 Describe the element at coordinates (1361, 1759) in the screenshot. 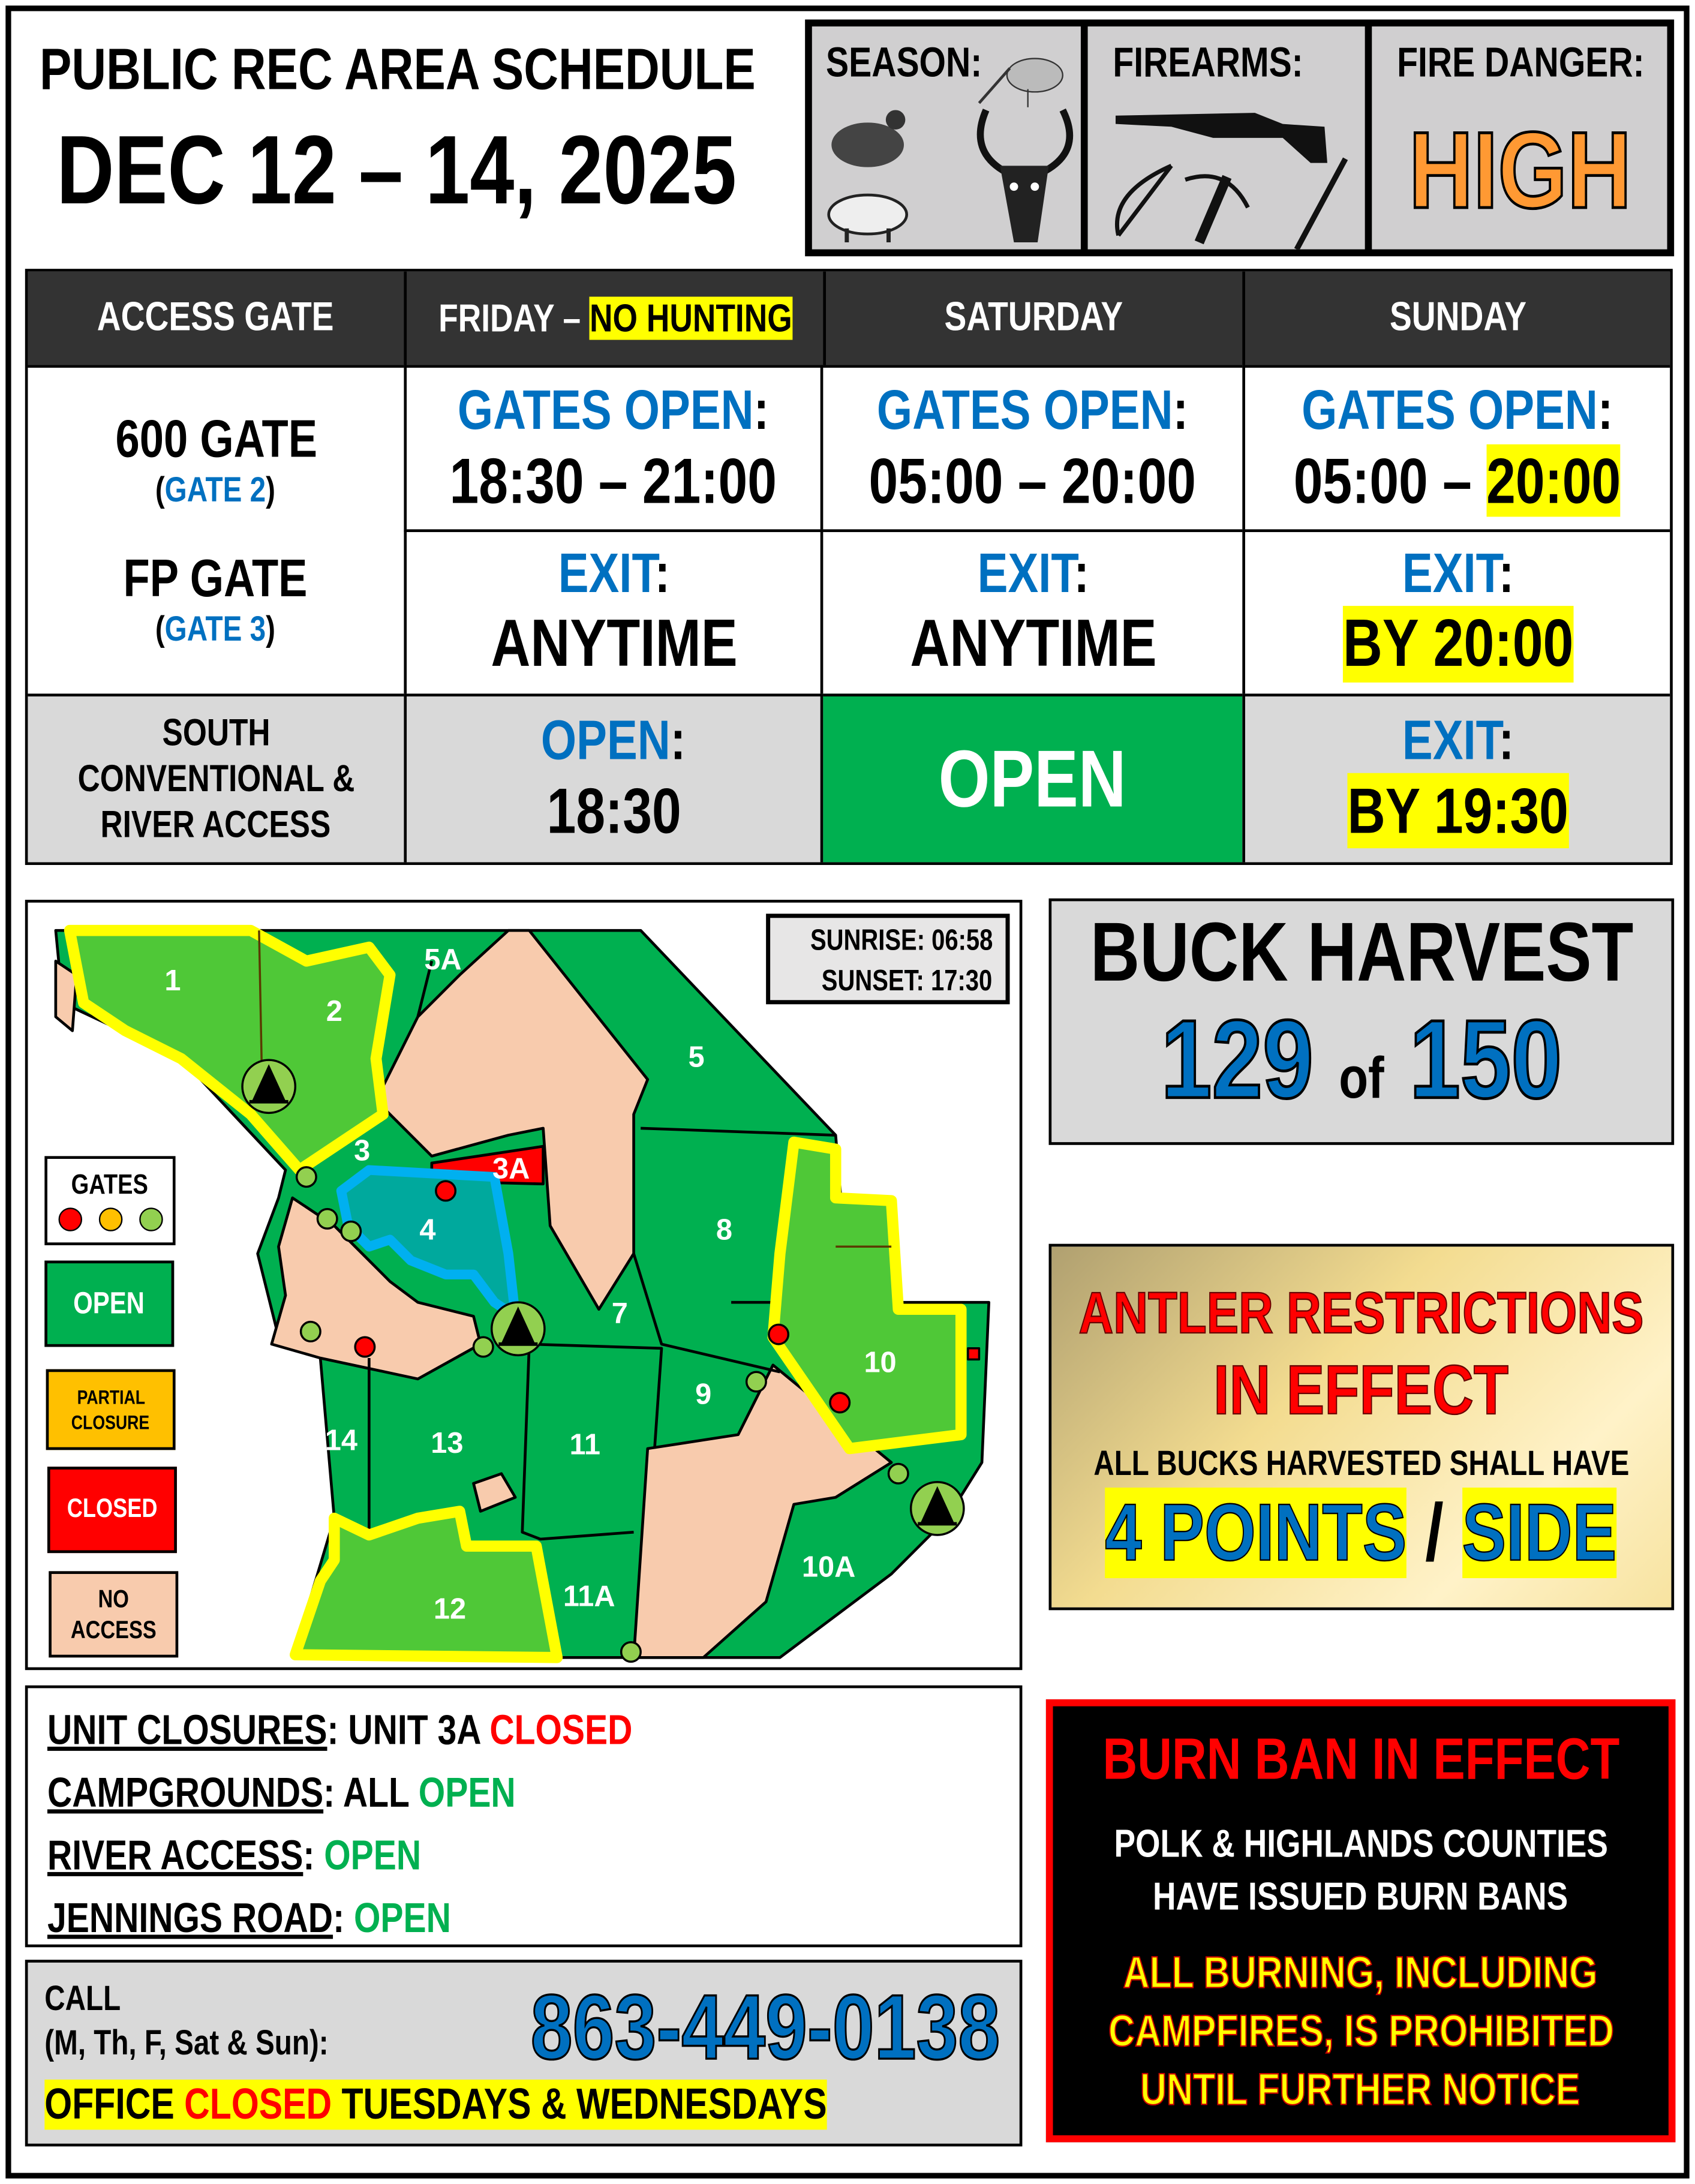

I see `burn-ban-title: BURN BAN IN EFFECT` at that location.